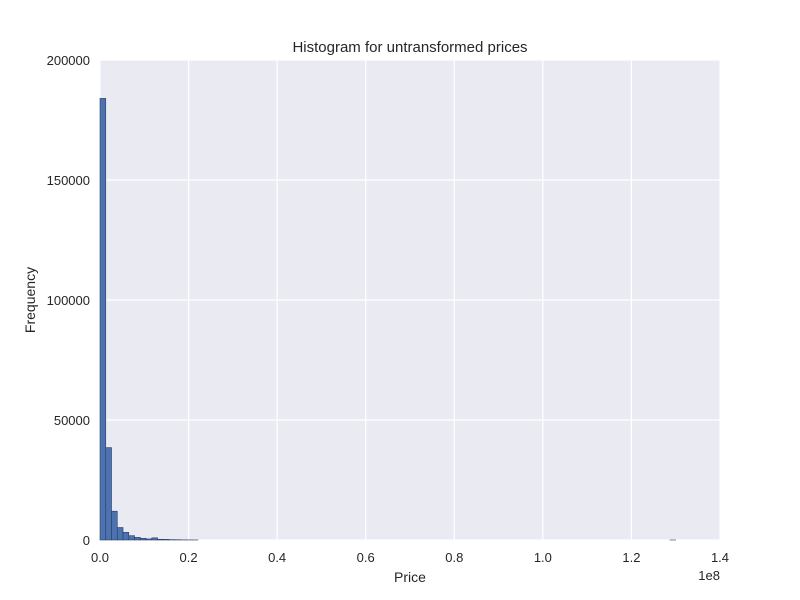 Image resolution: width=800 pixels, height=600 pixels. Describe the element at coordinates (86, 540) in the screenshot. I see `y-tick-label: 0` at that location.